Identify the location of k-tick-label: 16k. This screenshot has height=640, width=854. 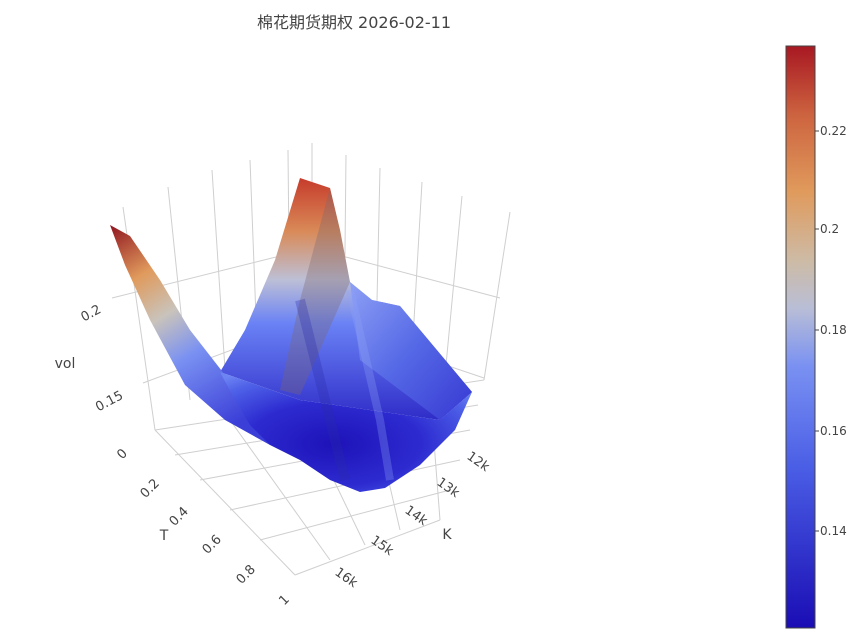
(346, 578).